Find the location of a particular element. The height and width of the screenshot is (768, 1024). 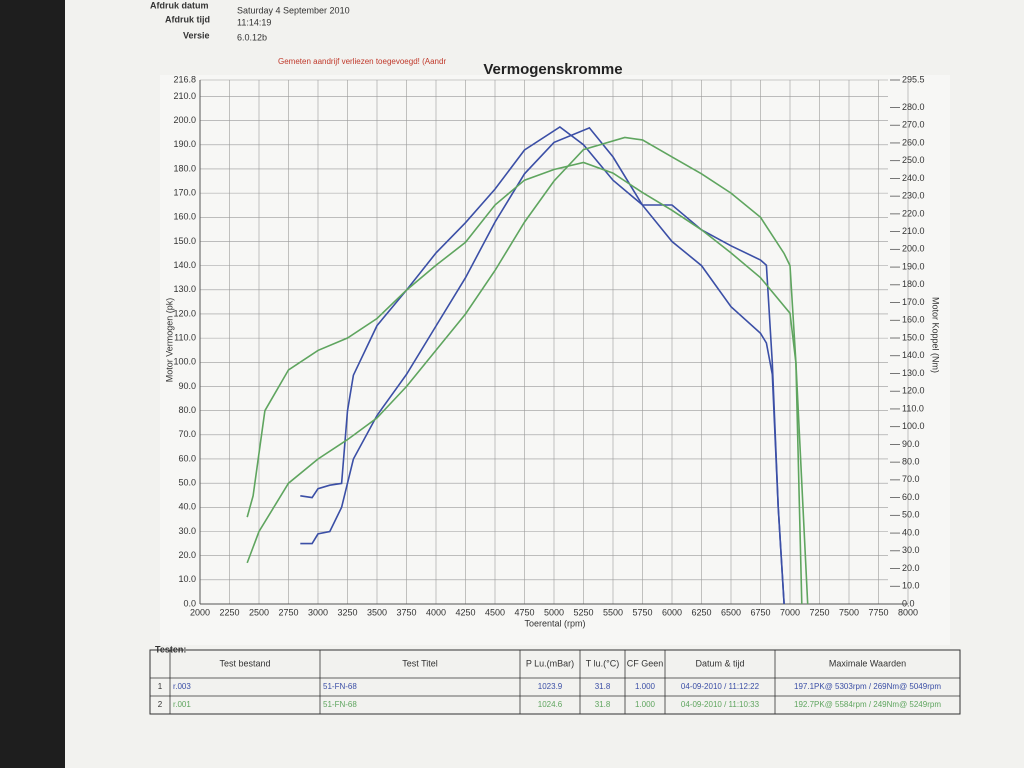

y2-tick-label: 250.0 is located at coordinates (913, 160).